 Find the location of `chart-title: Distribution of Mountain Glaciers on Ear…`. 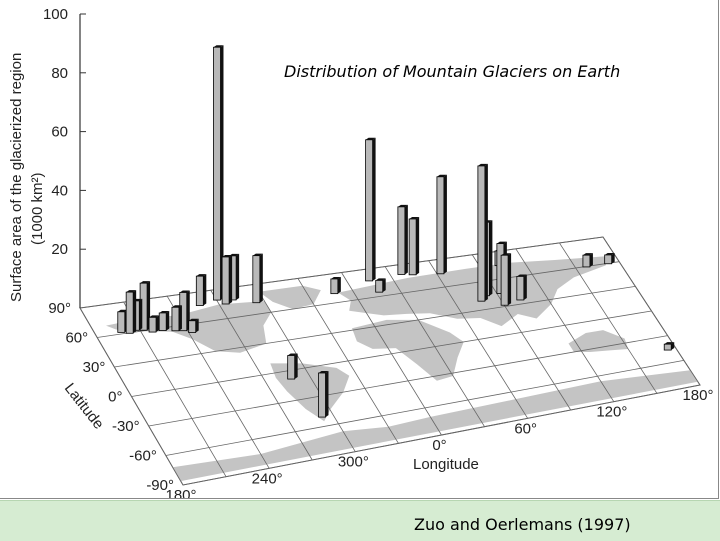

chart-title: Distribution of Mountain Glaciers on Ear… is located at coordinates (452, 71).